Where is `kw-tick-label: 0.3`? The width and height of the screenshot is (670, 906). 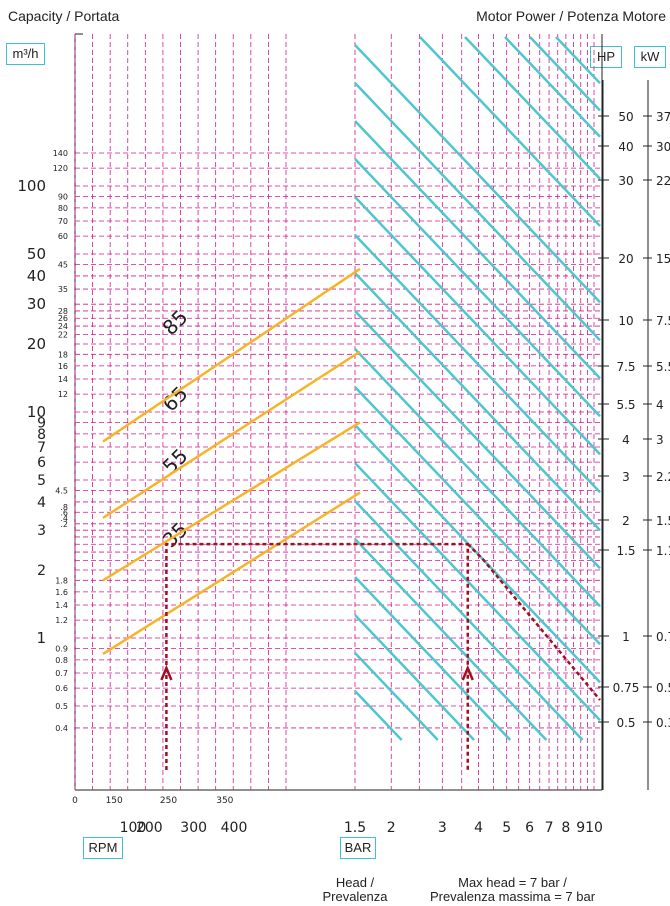
kw-tick-label: 0.3 is located at coordinates (663, 723).